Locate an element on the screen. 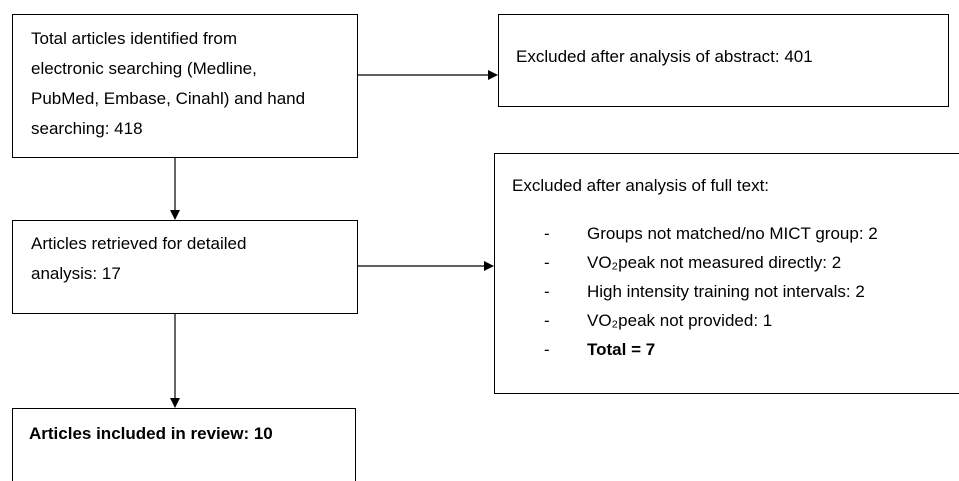  node-text: searching: 418 is located at coordinates (87, 128).